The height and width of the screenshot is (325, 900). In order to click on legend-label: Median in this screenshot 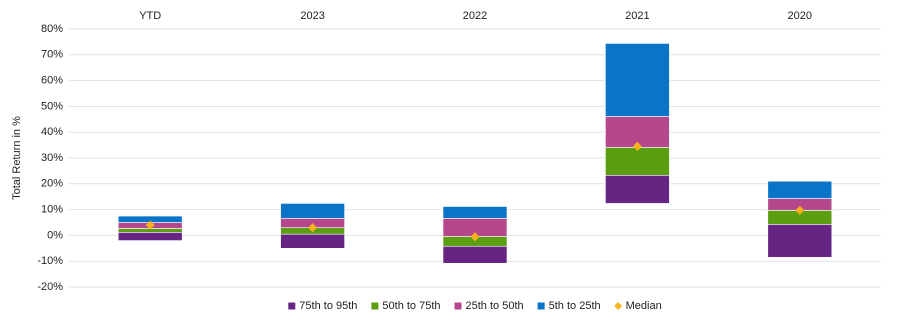, I will do `click(644, 306)`.